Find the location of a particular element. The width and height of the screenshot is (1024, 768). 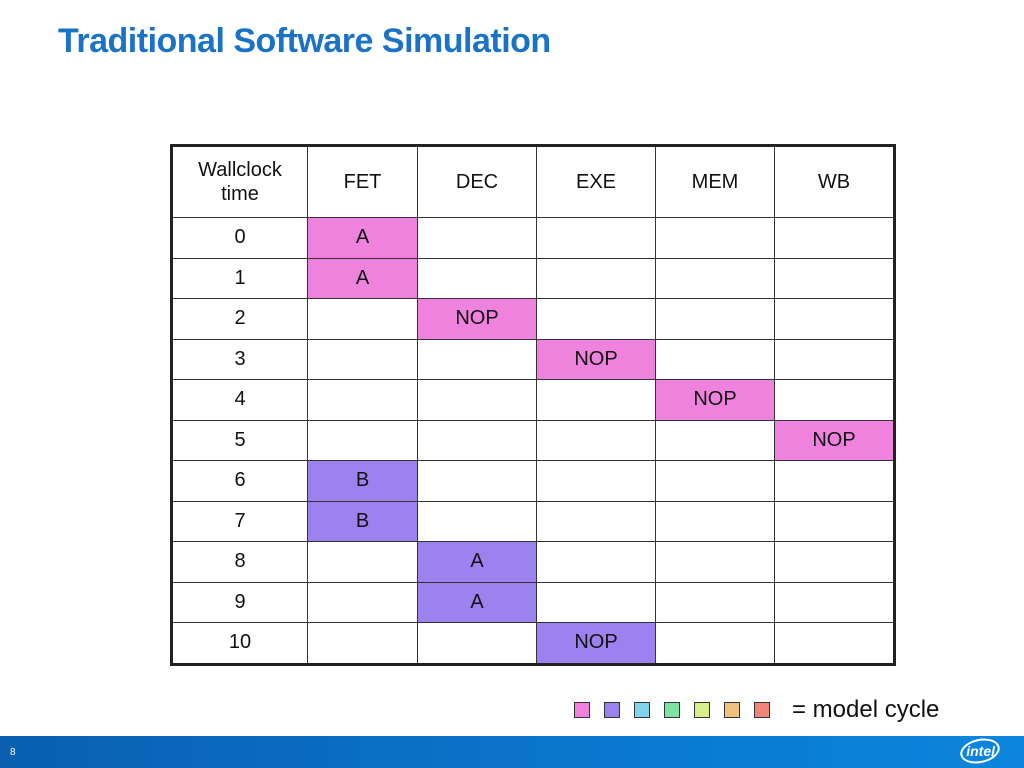

legend: = model cycle is located at coordinates (756, 710).